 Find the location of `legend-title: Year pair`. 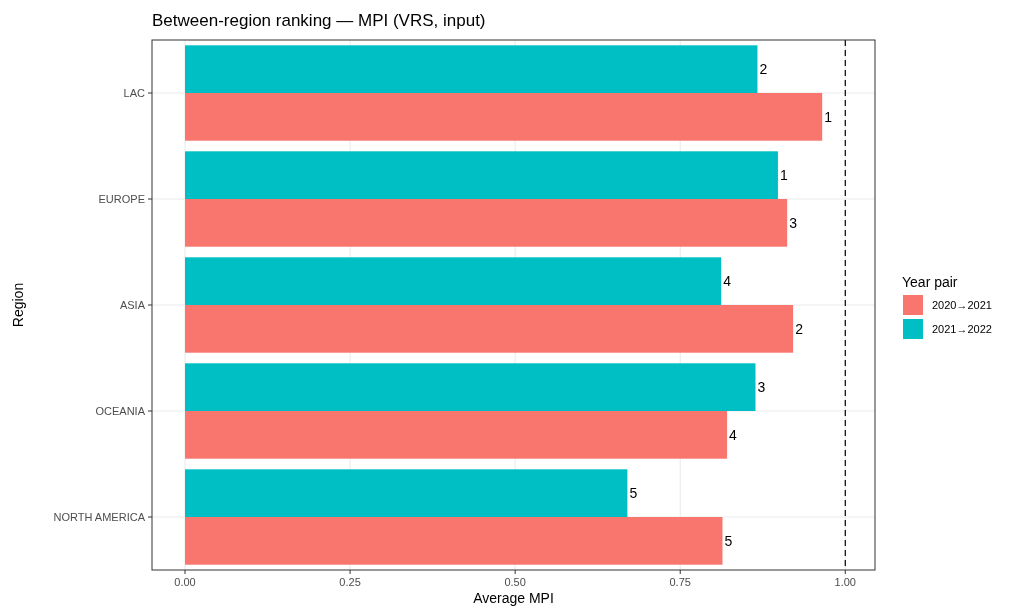

legend-title: Year pair is located at coordinates (930, 282).